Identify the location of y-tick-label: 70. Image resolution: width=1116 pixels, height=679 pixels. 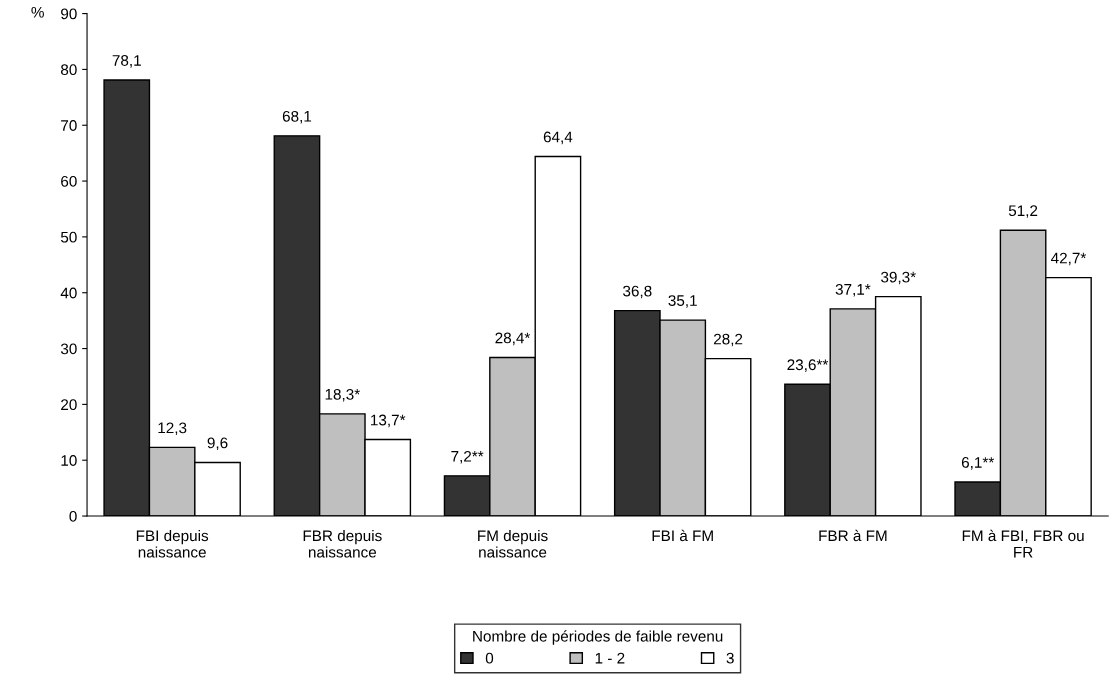
(69, 125).